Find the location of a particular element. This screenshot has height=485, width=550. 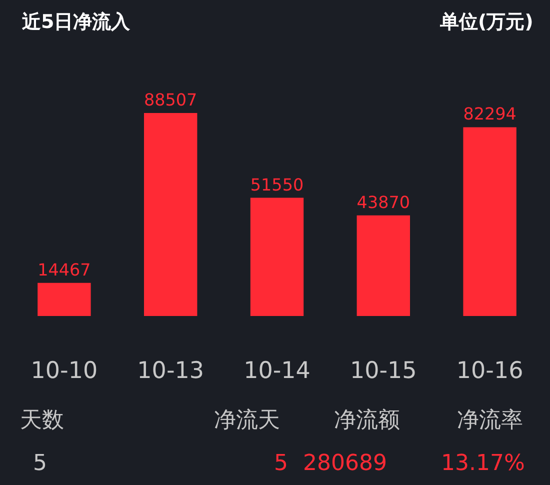

data-label: 88507 is located at coordinates (171, 100).